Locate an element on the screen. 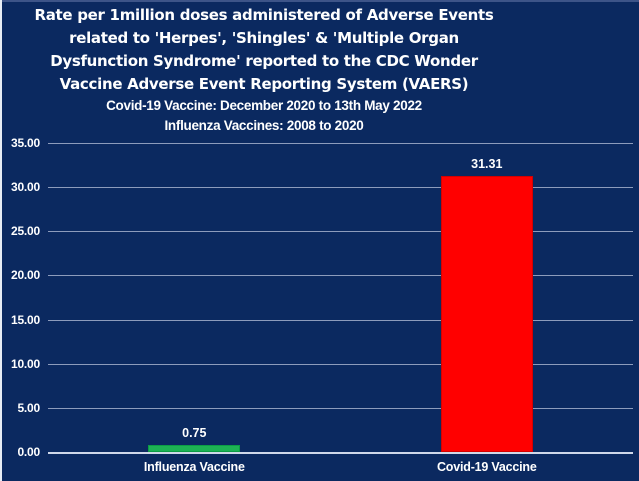 The width and height of the screenshot is (639, 481). y-axis-tick-label: 10.00 is located at coordinates (25, 363).